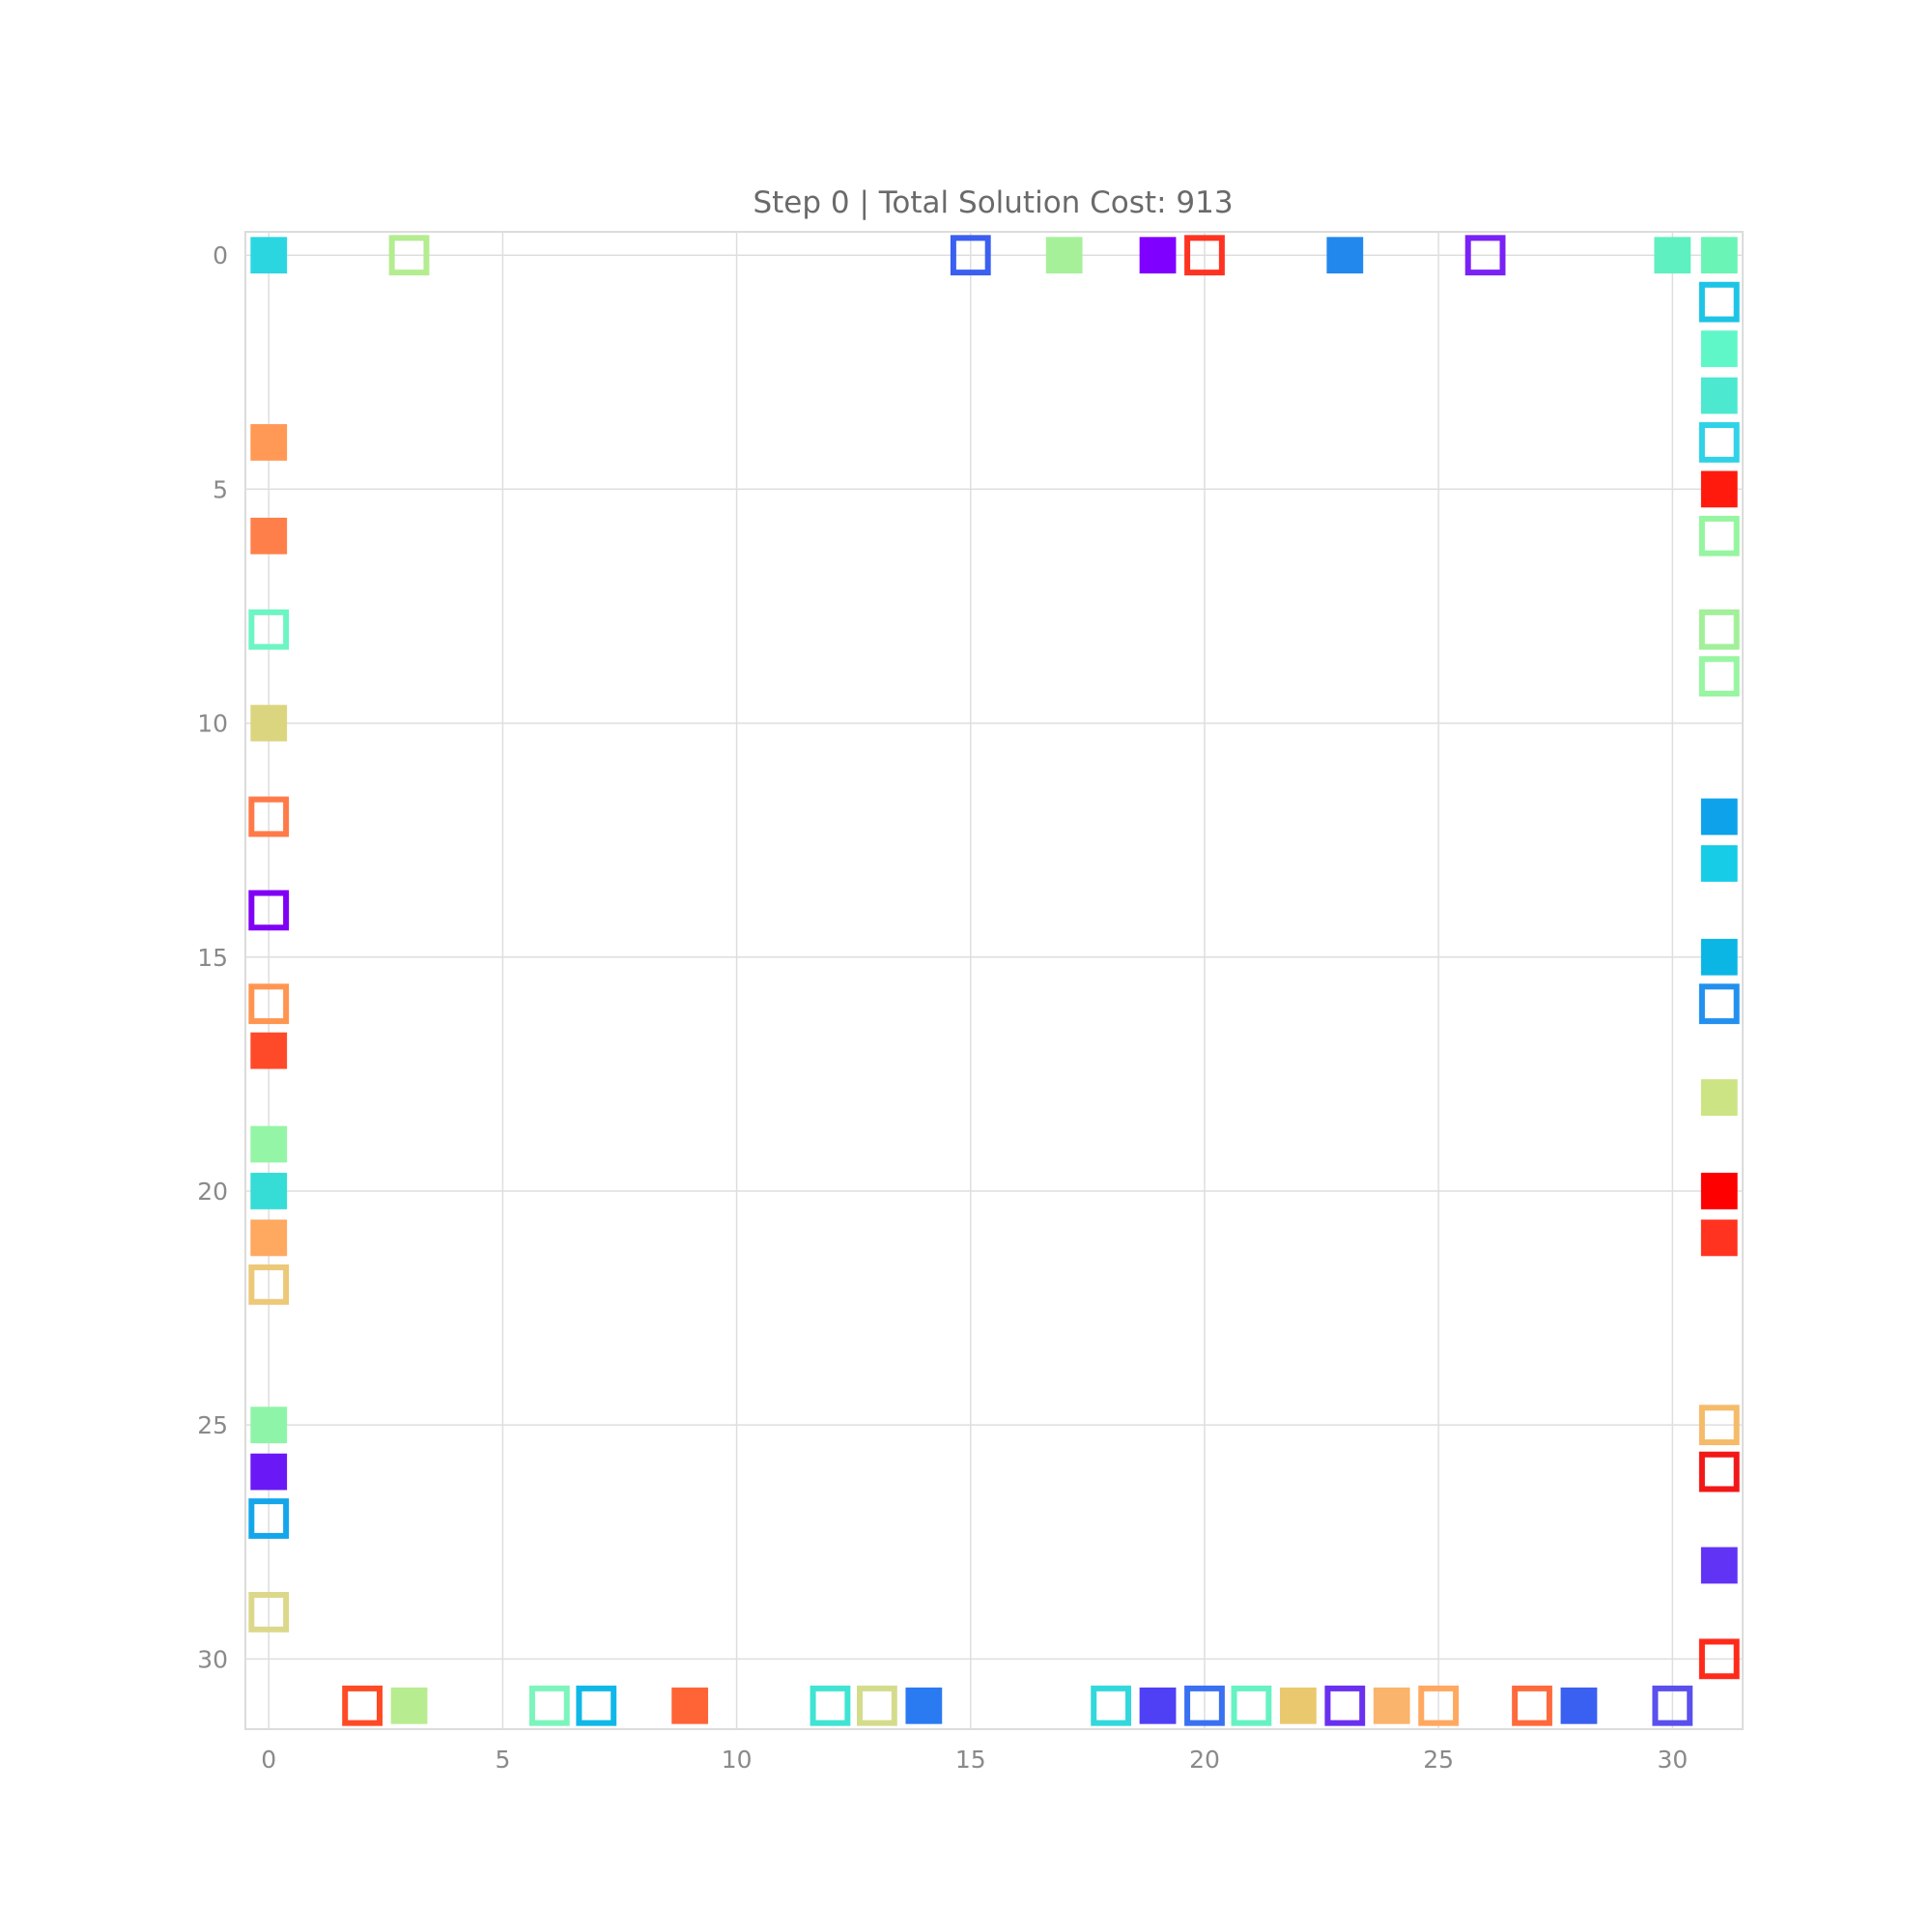 This screenshot has height=1932, width=1932. Describe the element at coordinates (220, 256) in the screenshot. I see `y-tick-label: 0` at that location.